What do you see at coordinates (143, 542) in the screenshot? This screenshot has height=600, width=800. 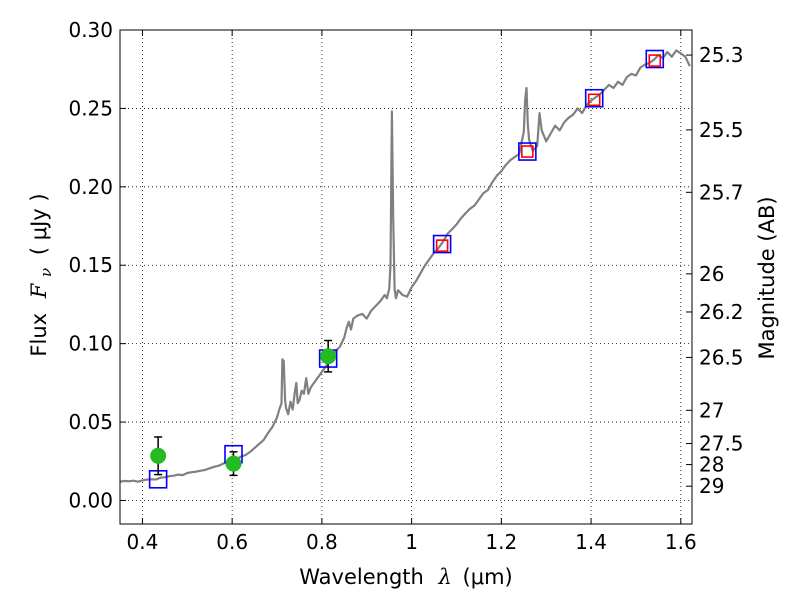 I see `x-tick-label: 0.4` at bounding box center [143, 542].